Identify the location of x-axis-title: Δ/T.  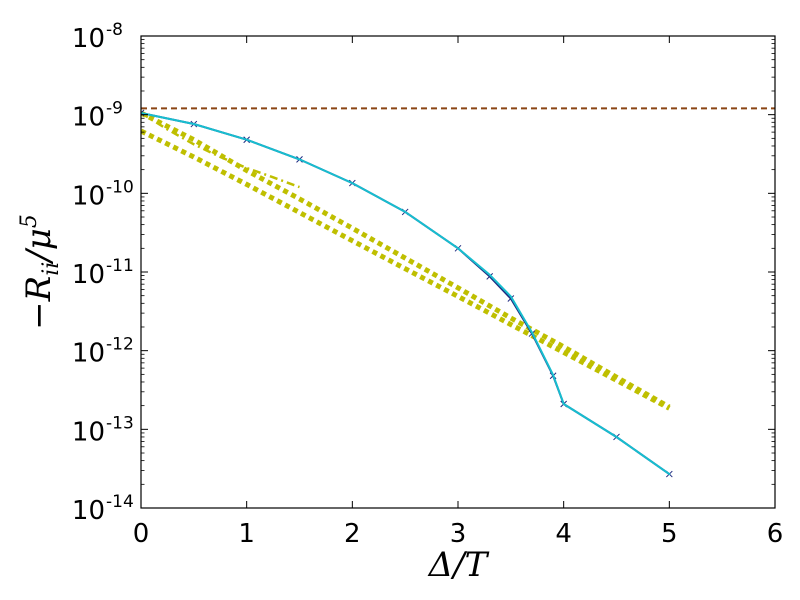
(458, 565).